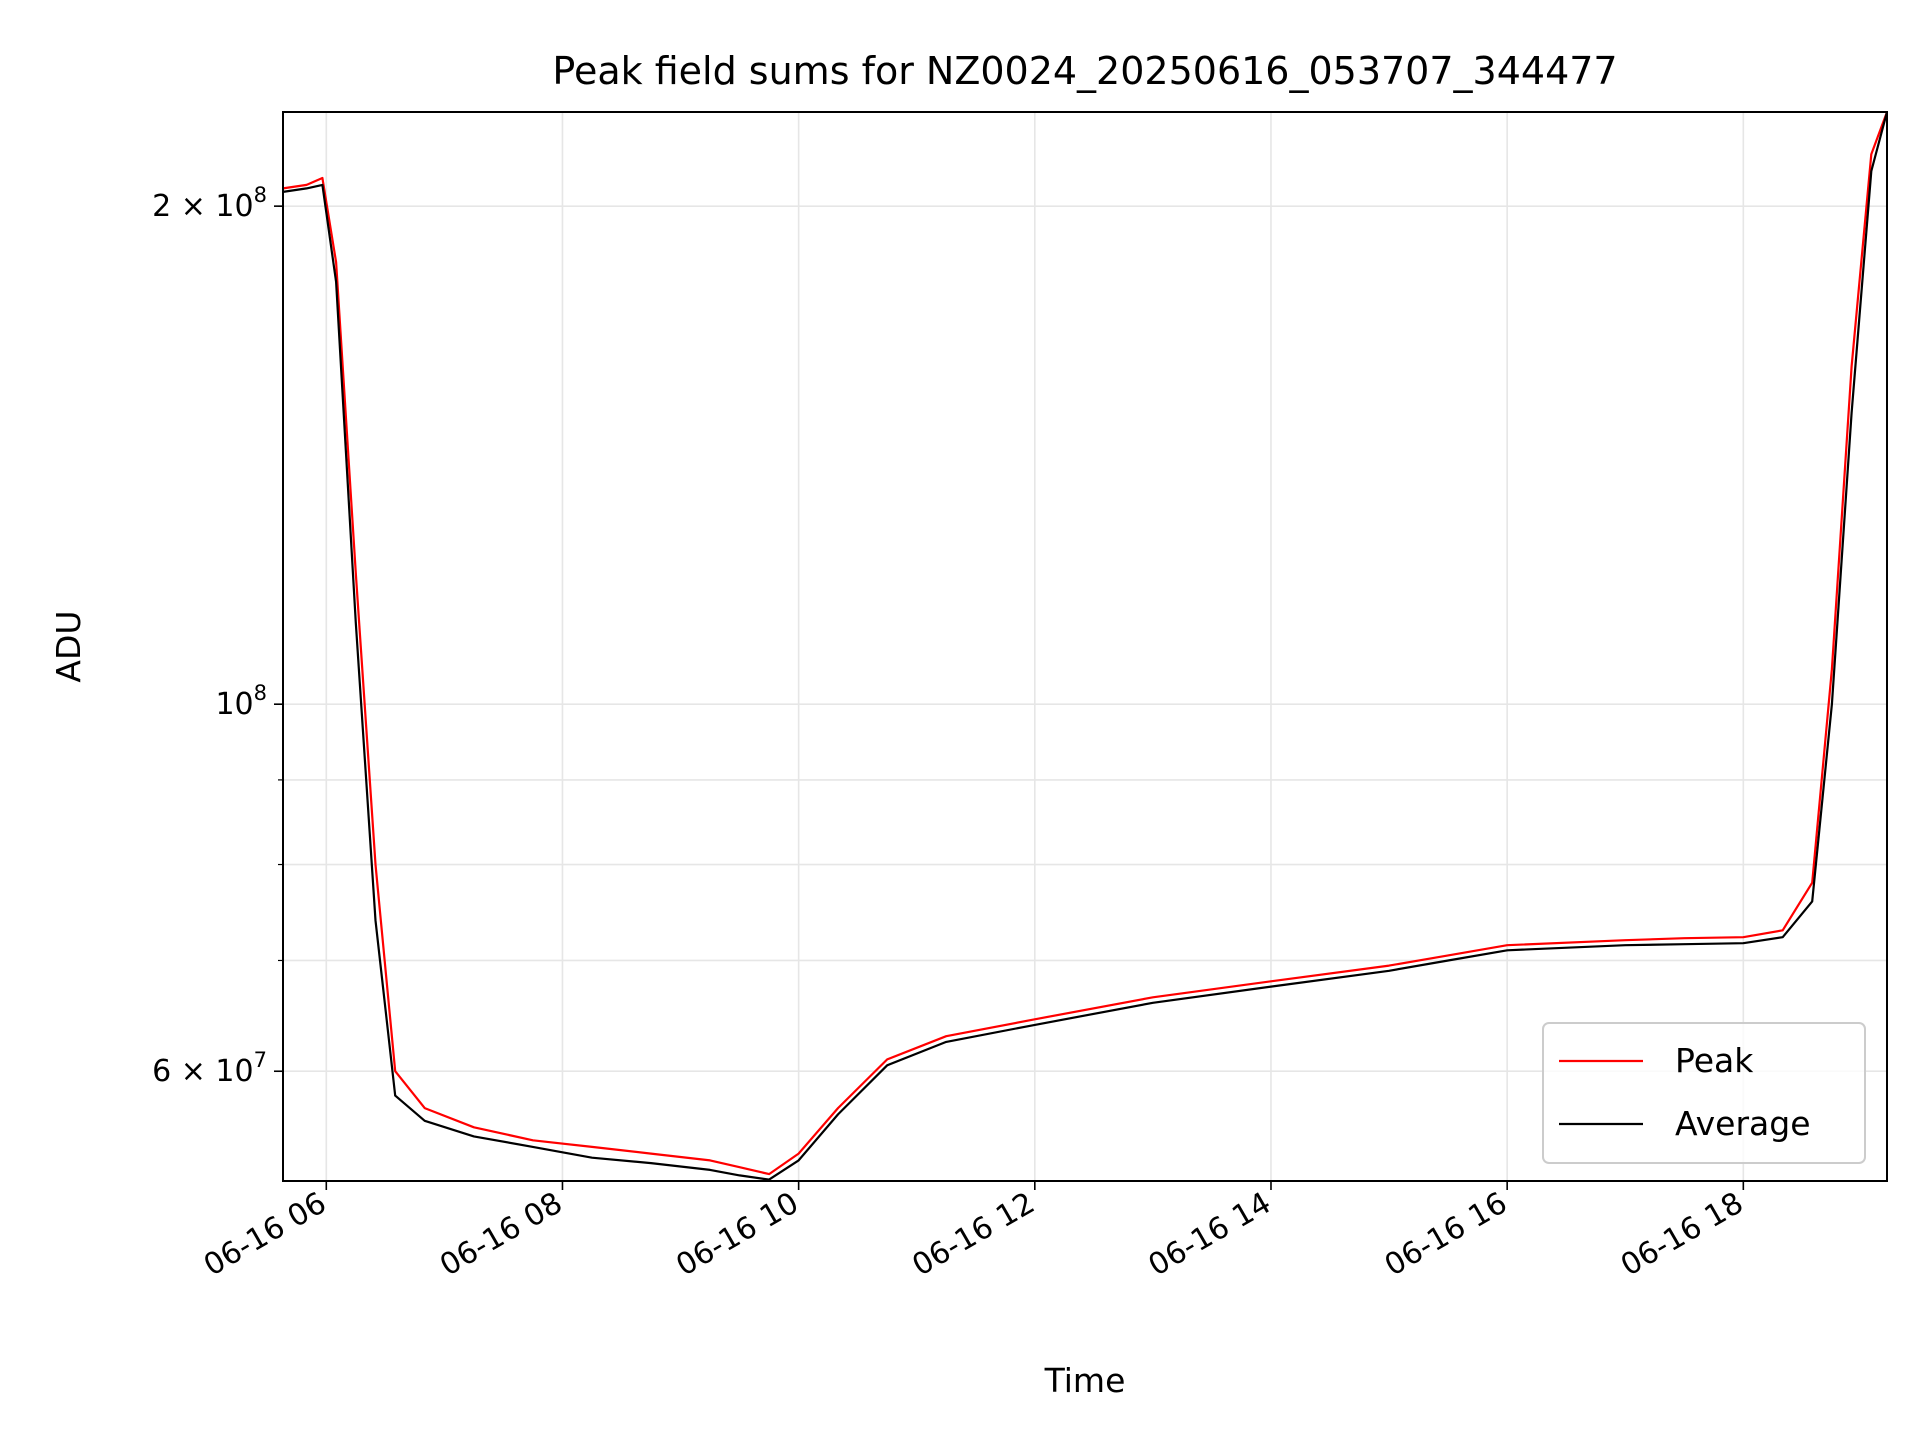  I want to click on legend-label-average: Average, so click(1743, 1123).